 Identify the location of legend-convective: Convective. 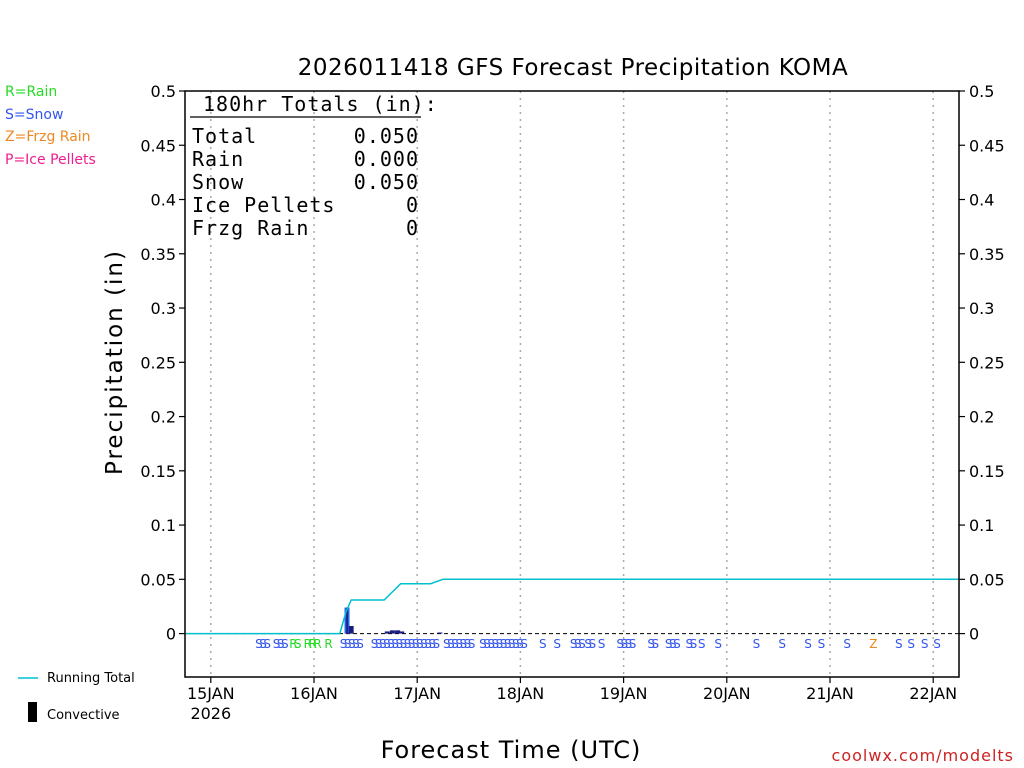
(83, 715).